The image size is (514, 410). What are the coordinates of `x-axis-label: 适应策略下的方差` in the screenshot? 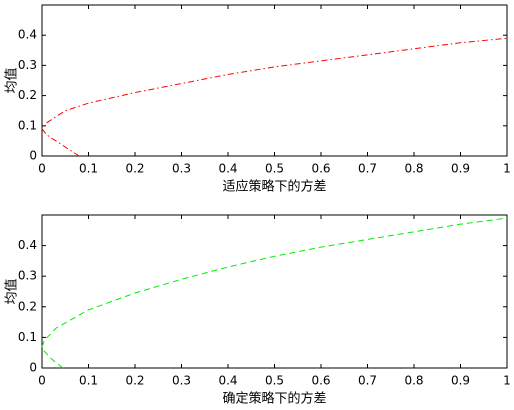 It's located at (274, 187).